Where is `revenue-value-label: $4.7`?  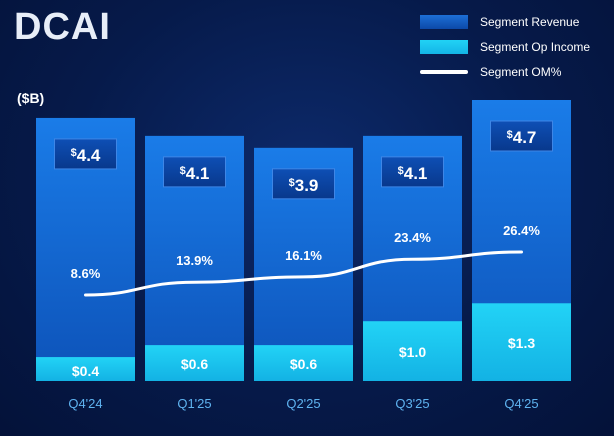 revenue-value-label: $4.7 is located at coordinates (522, 137).